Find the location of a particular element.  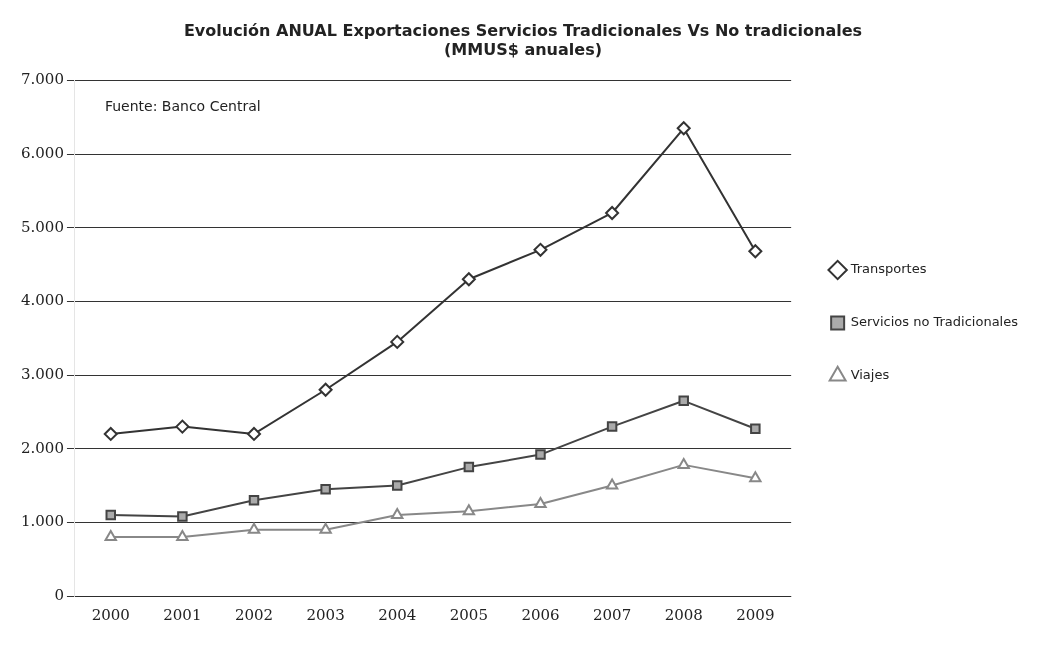

x-tick-label: 2006 is located at coordinates (540, 614).